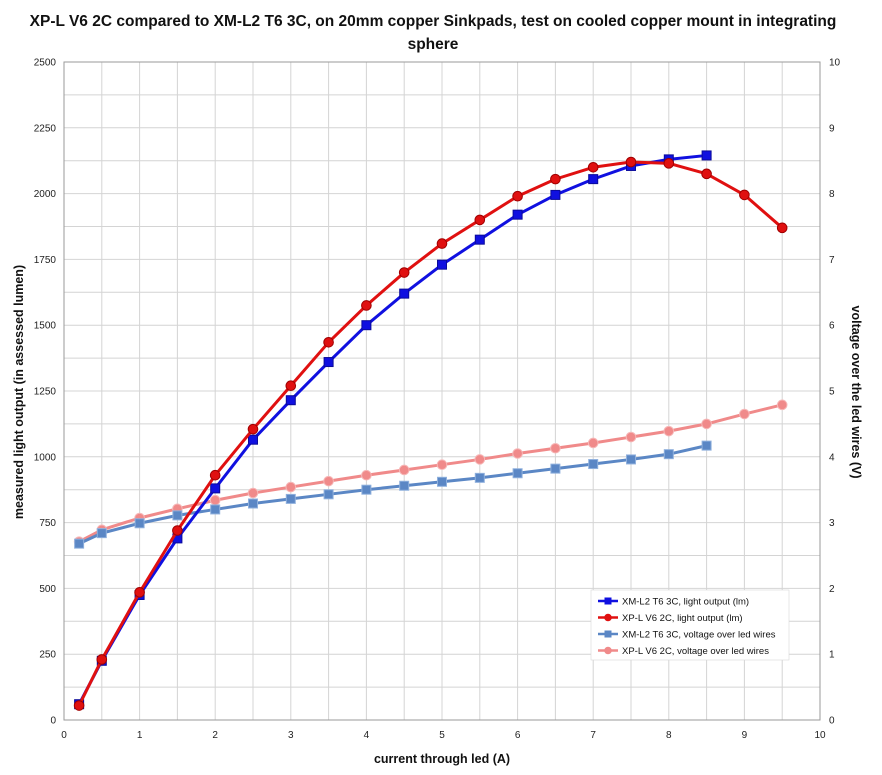 Image resolution: width=882 pixels, height=775 pixels. I want to click on y2-axis-ticks: 0 1 2 3 4 5 6 7 8 9 10, so click(835, 392).